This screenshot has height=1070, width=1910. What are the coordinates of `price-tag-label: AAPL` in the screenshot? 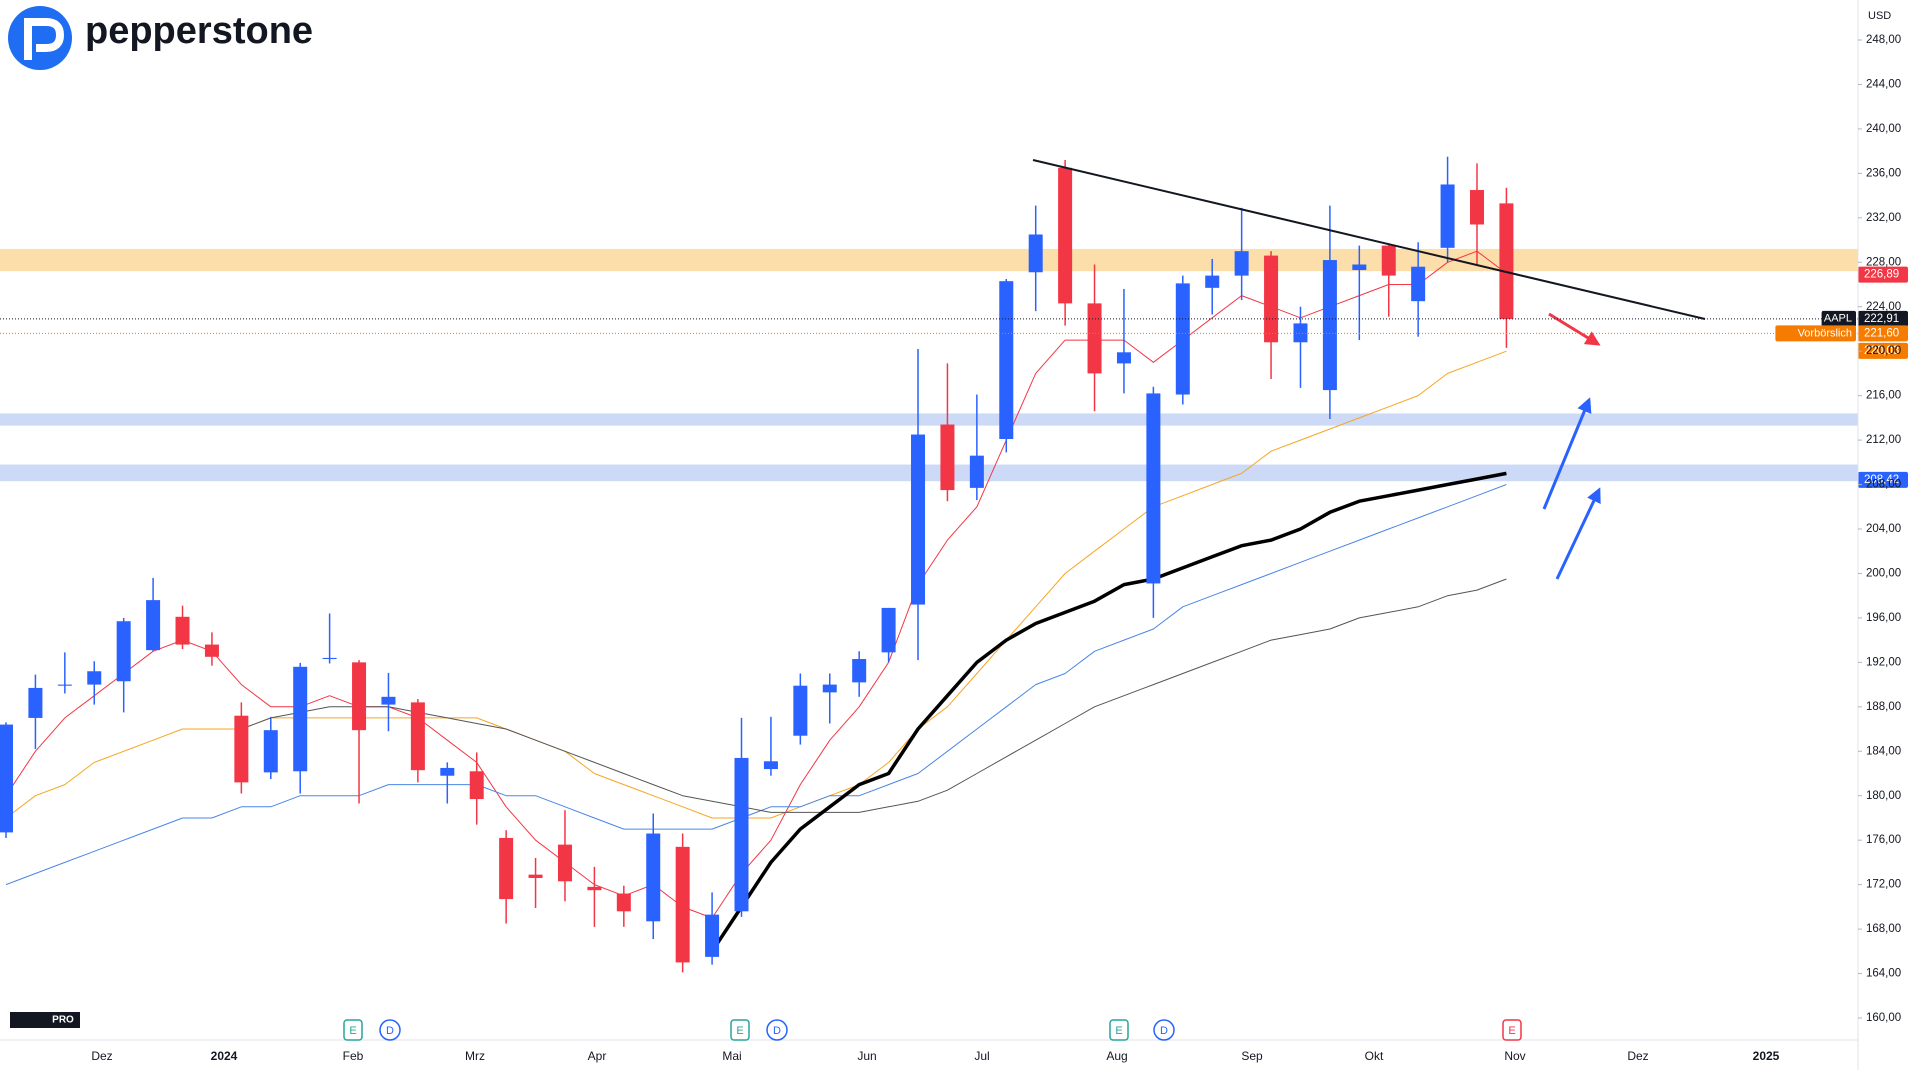 It's located at (1838, 319).